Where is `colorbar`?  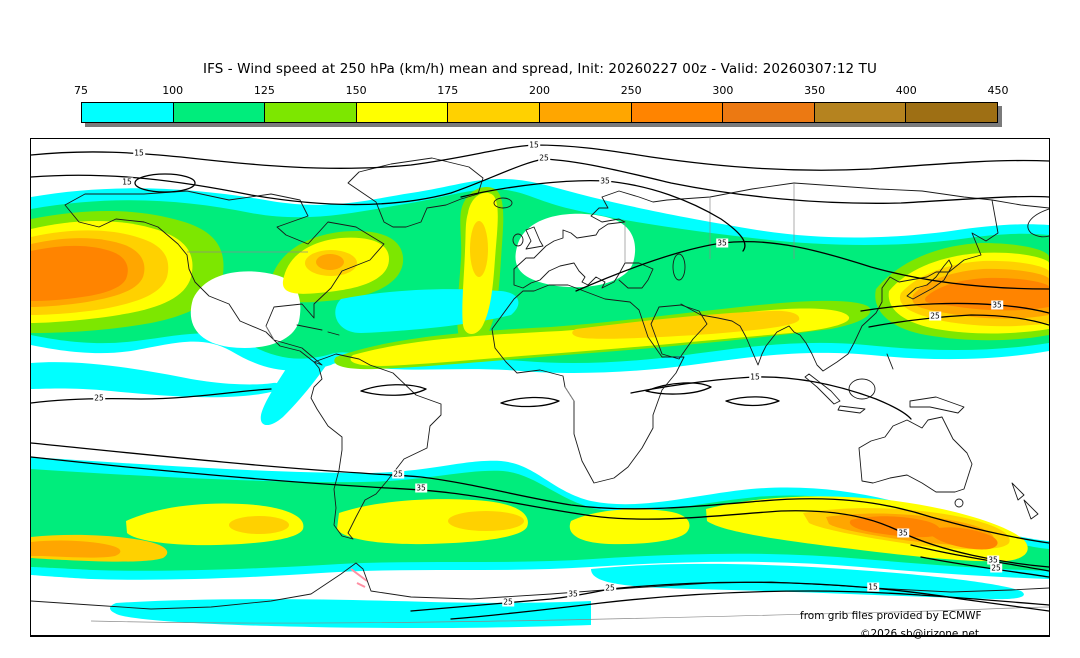
colorbar is located at coordinates (539, 112).